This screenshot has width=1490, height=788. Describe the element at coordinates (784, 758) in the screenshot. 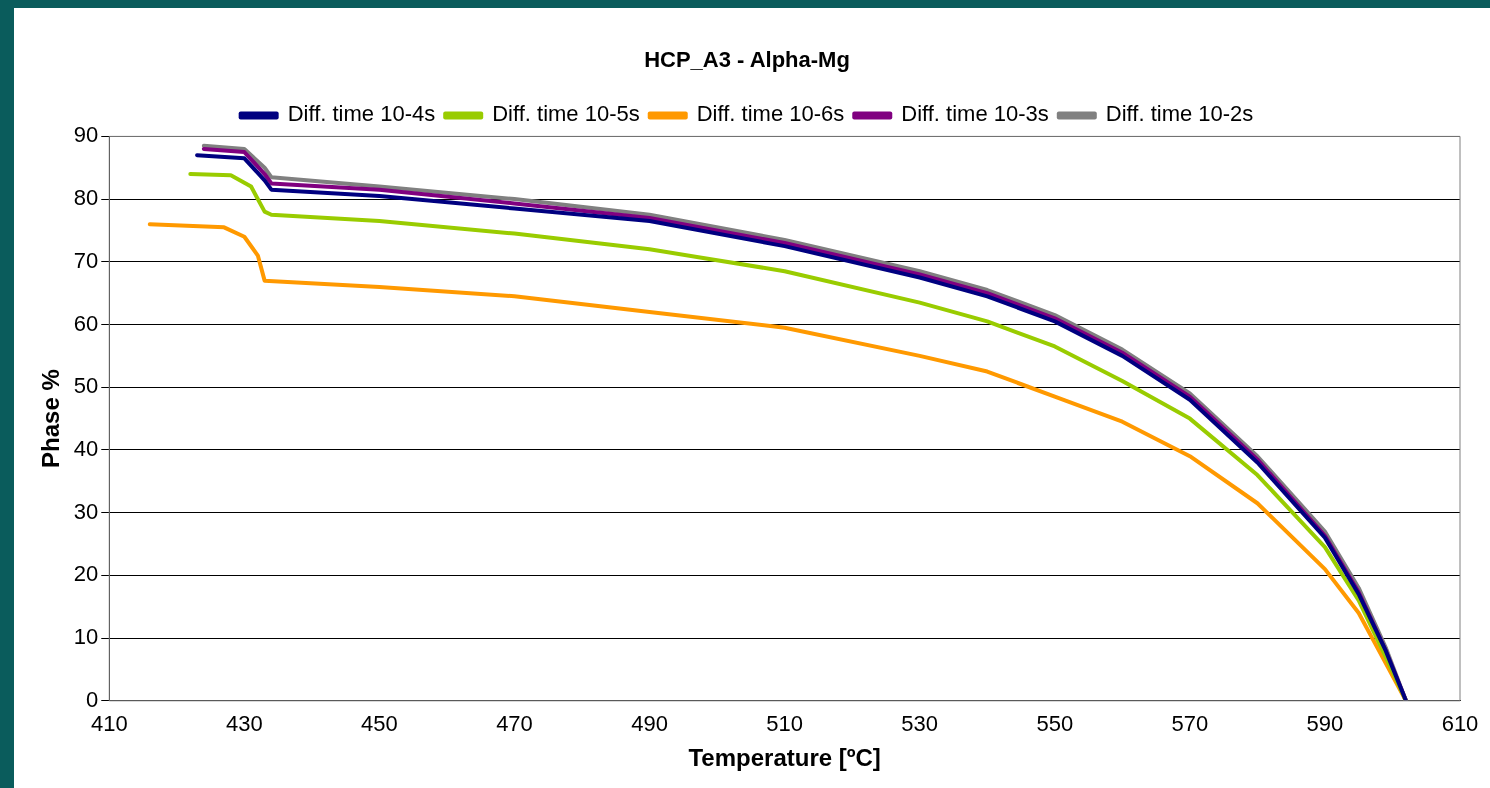

I see `x-axis-title: Temperature [ºC]` at that location.